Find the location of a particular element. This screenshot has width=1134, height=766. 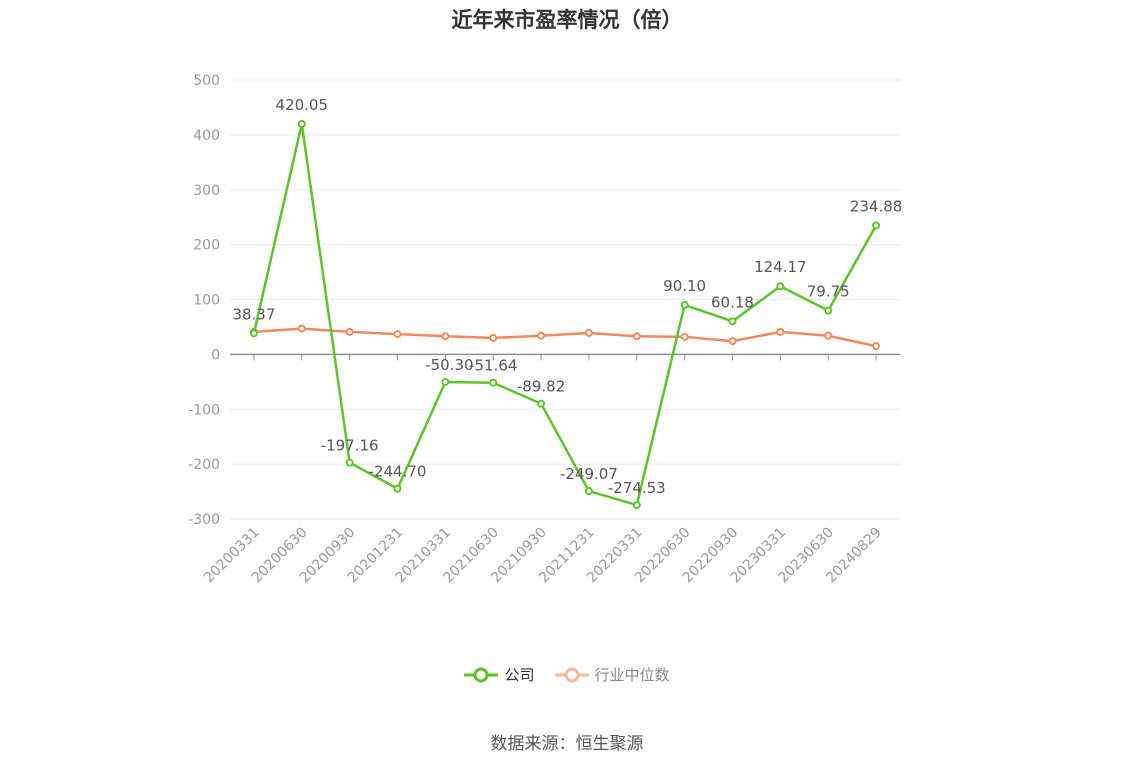

y-tick-label: 0 is located at coordinates (215, 355).